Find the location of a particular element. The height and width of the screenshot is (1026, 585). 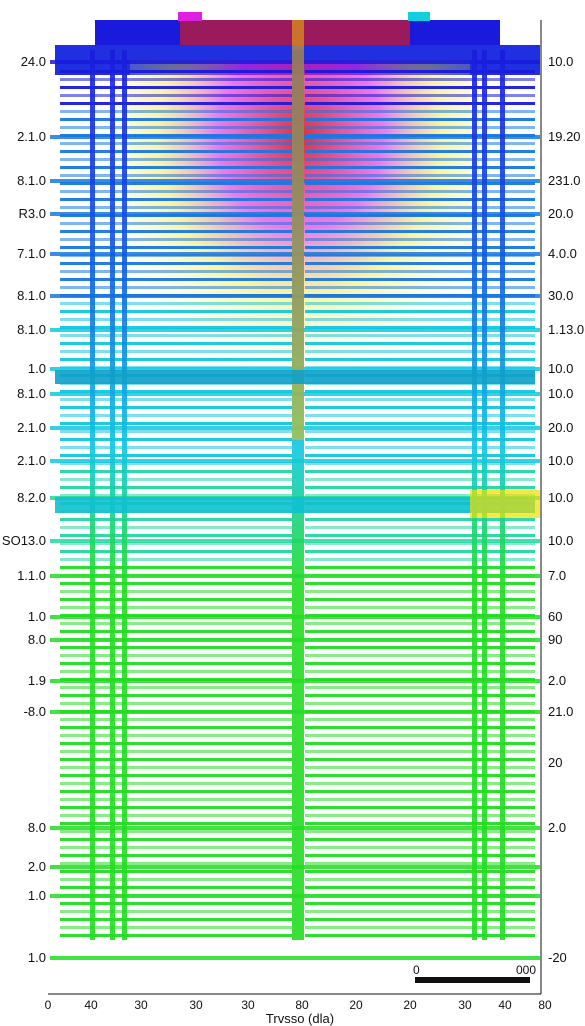

left-label: 8.2.0 is located at coordinates (31, 497).